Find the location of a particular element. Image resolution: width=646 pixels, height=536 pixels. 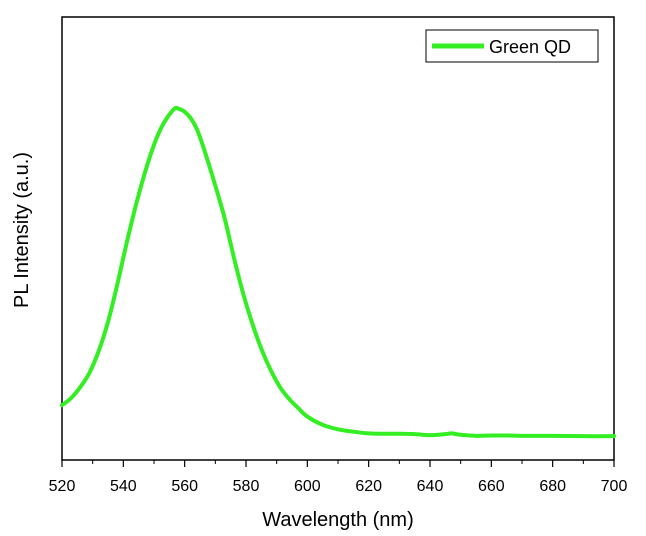

x-tick-label: 640 is located at coordinates (430, 486).